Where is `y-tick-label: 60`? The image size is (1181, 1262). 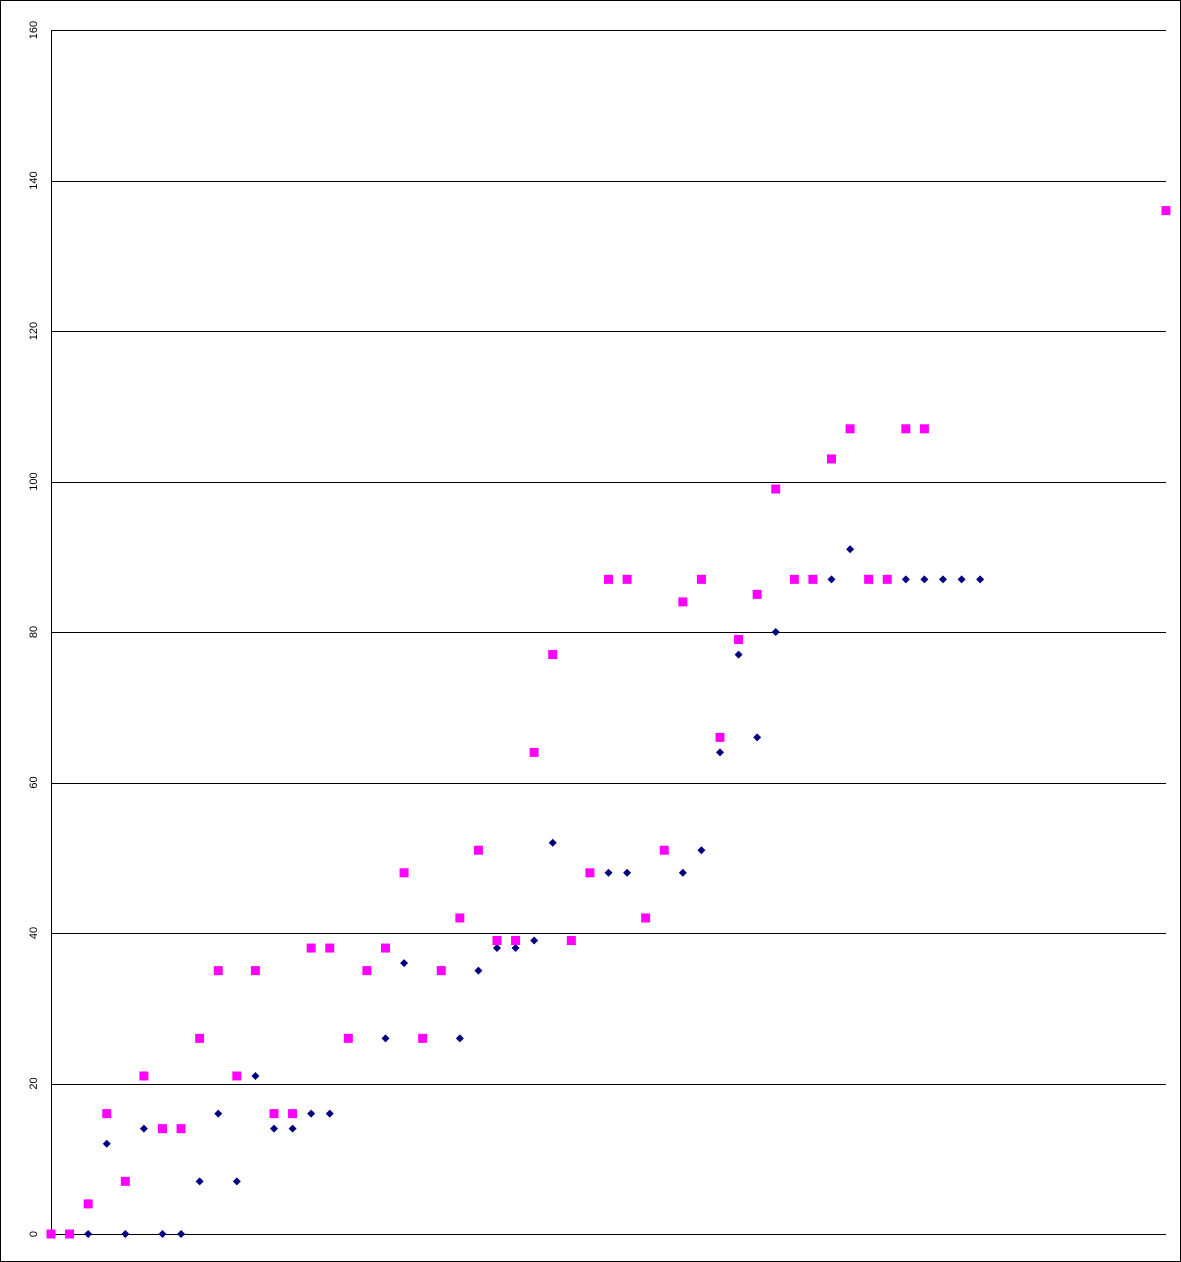 y-tick-label: 60 is located at coordinates (34, 782).